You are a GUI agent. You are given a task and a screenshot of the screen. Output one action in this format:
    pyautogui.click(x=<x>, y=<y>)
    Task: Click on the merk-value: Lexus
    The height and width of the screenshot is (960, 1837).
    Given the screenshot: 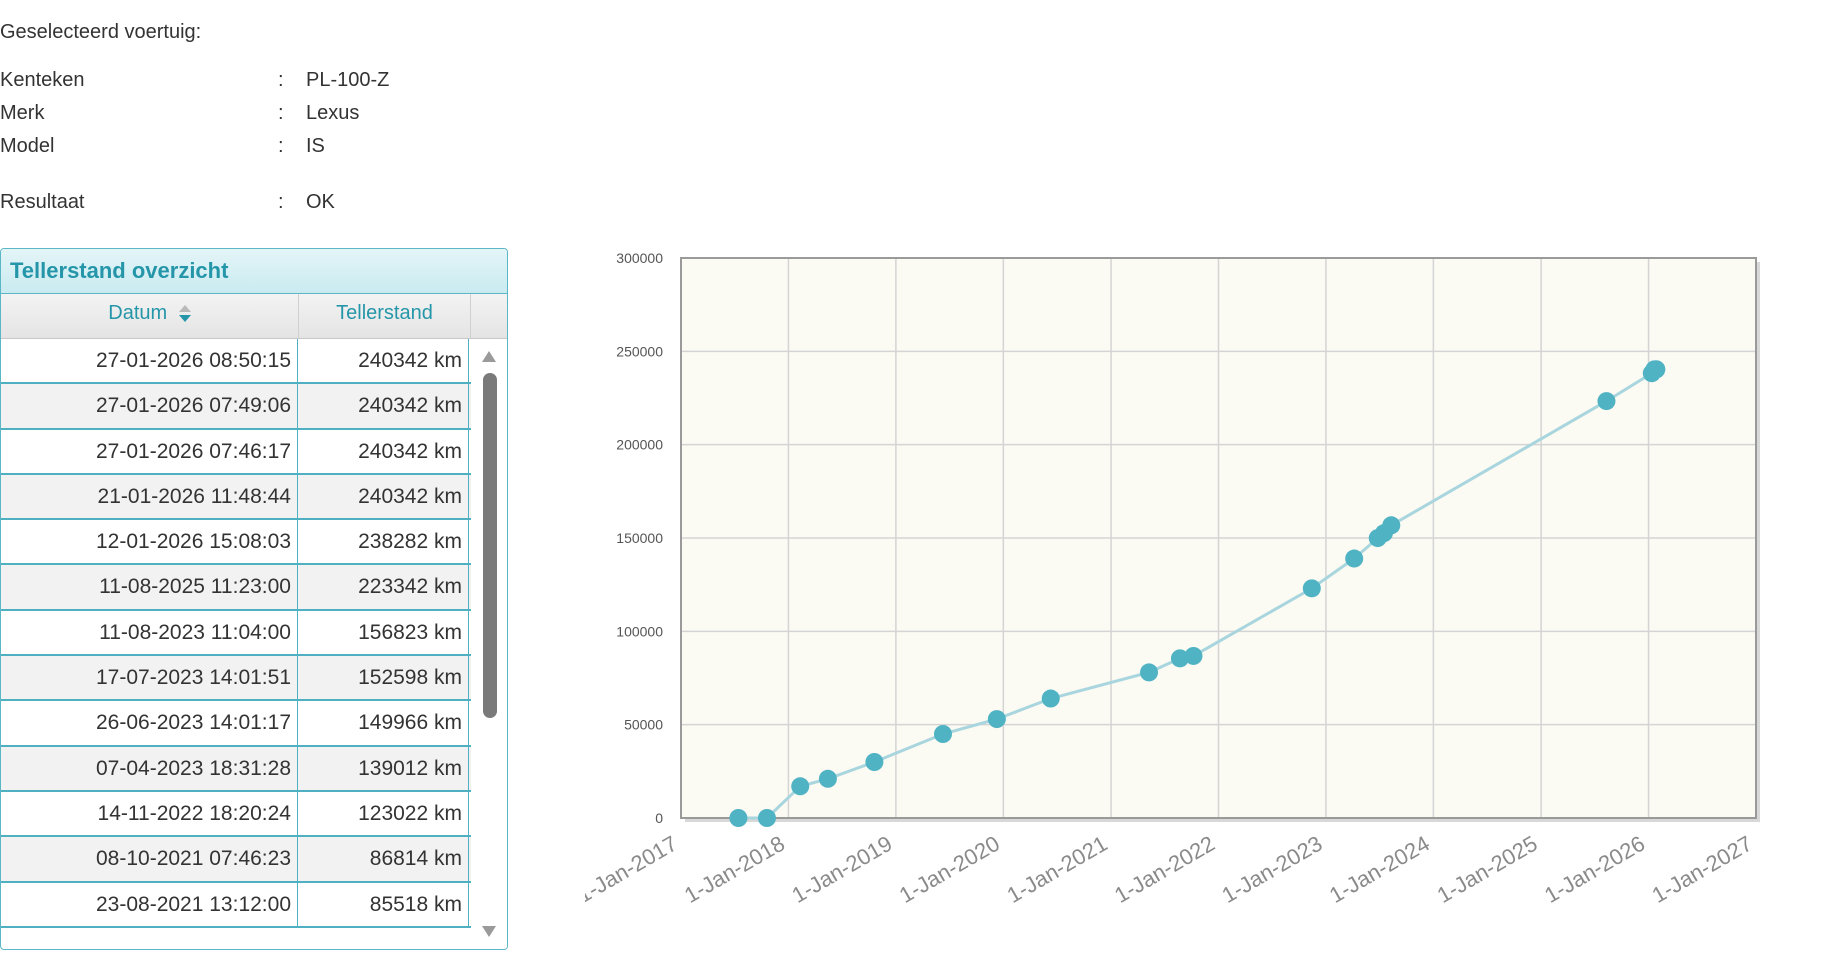 What is the action you would take?
    pyautogui.click(x=333, y=113)
    